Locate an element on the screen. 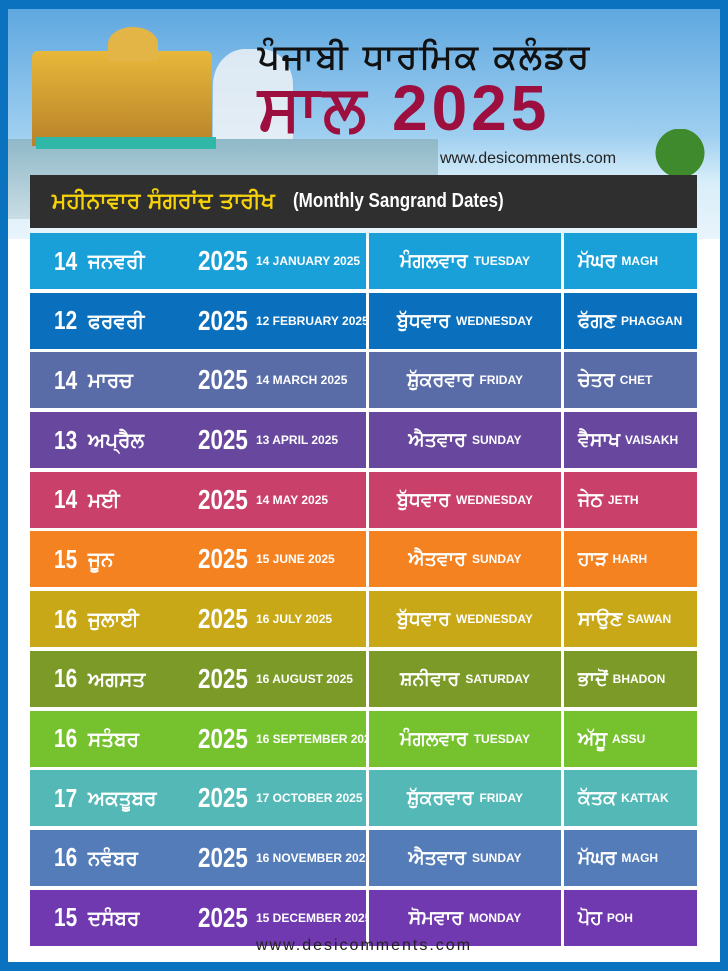 The image size is (728, 971). desi-month-english: BHADON is located at coordinates (639, 678).